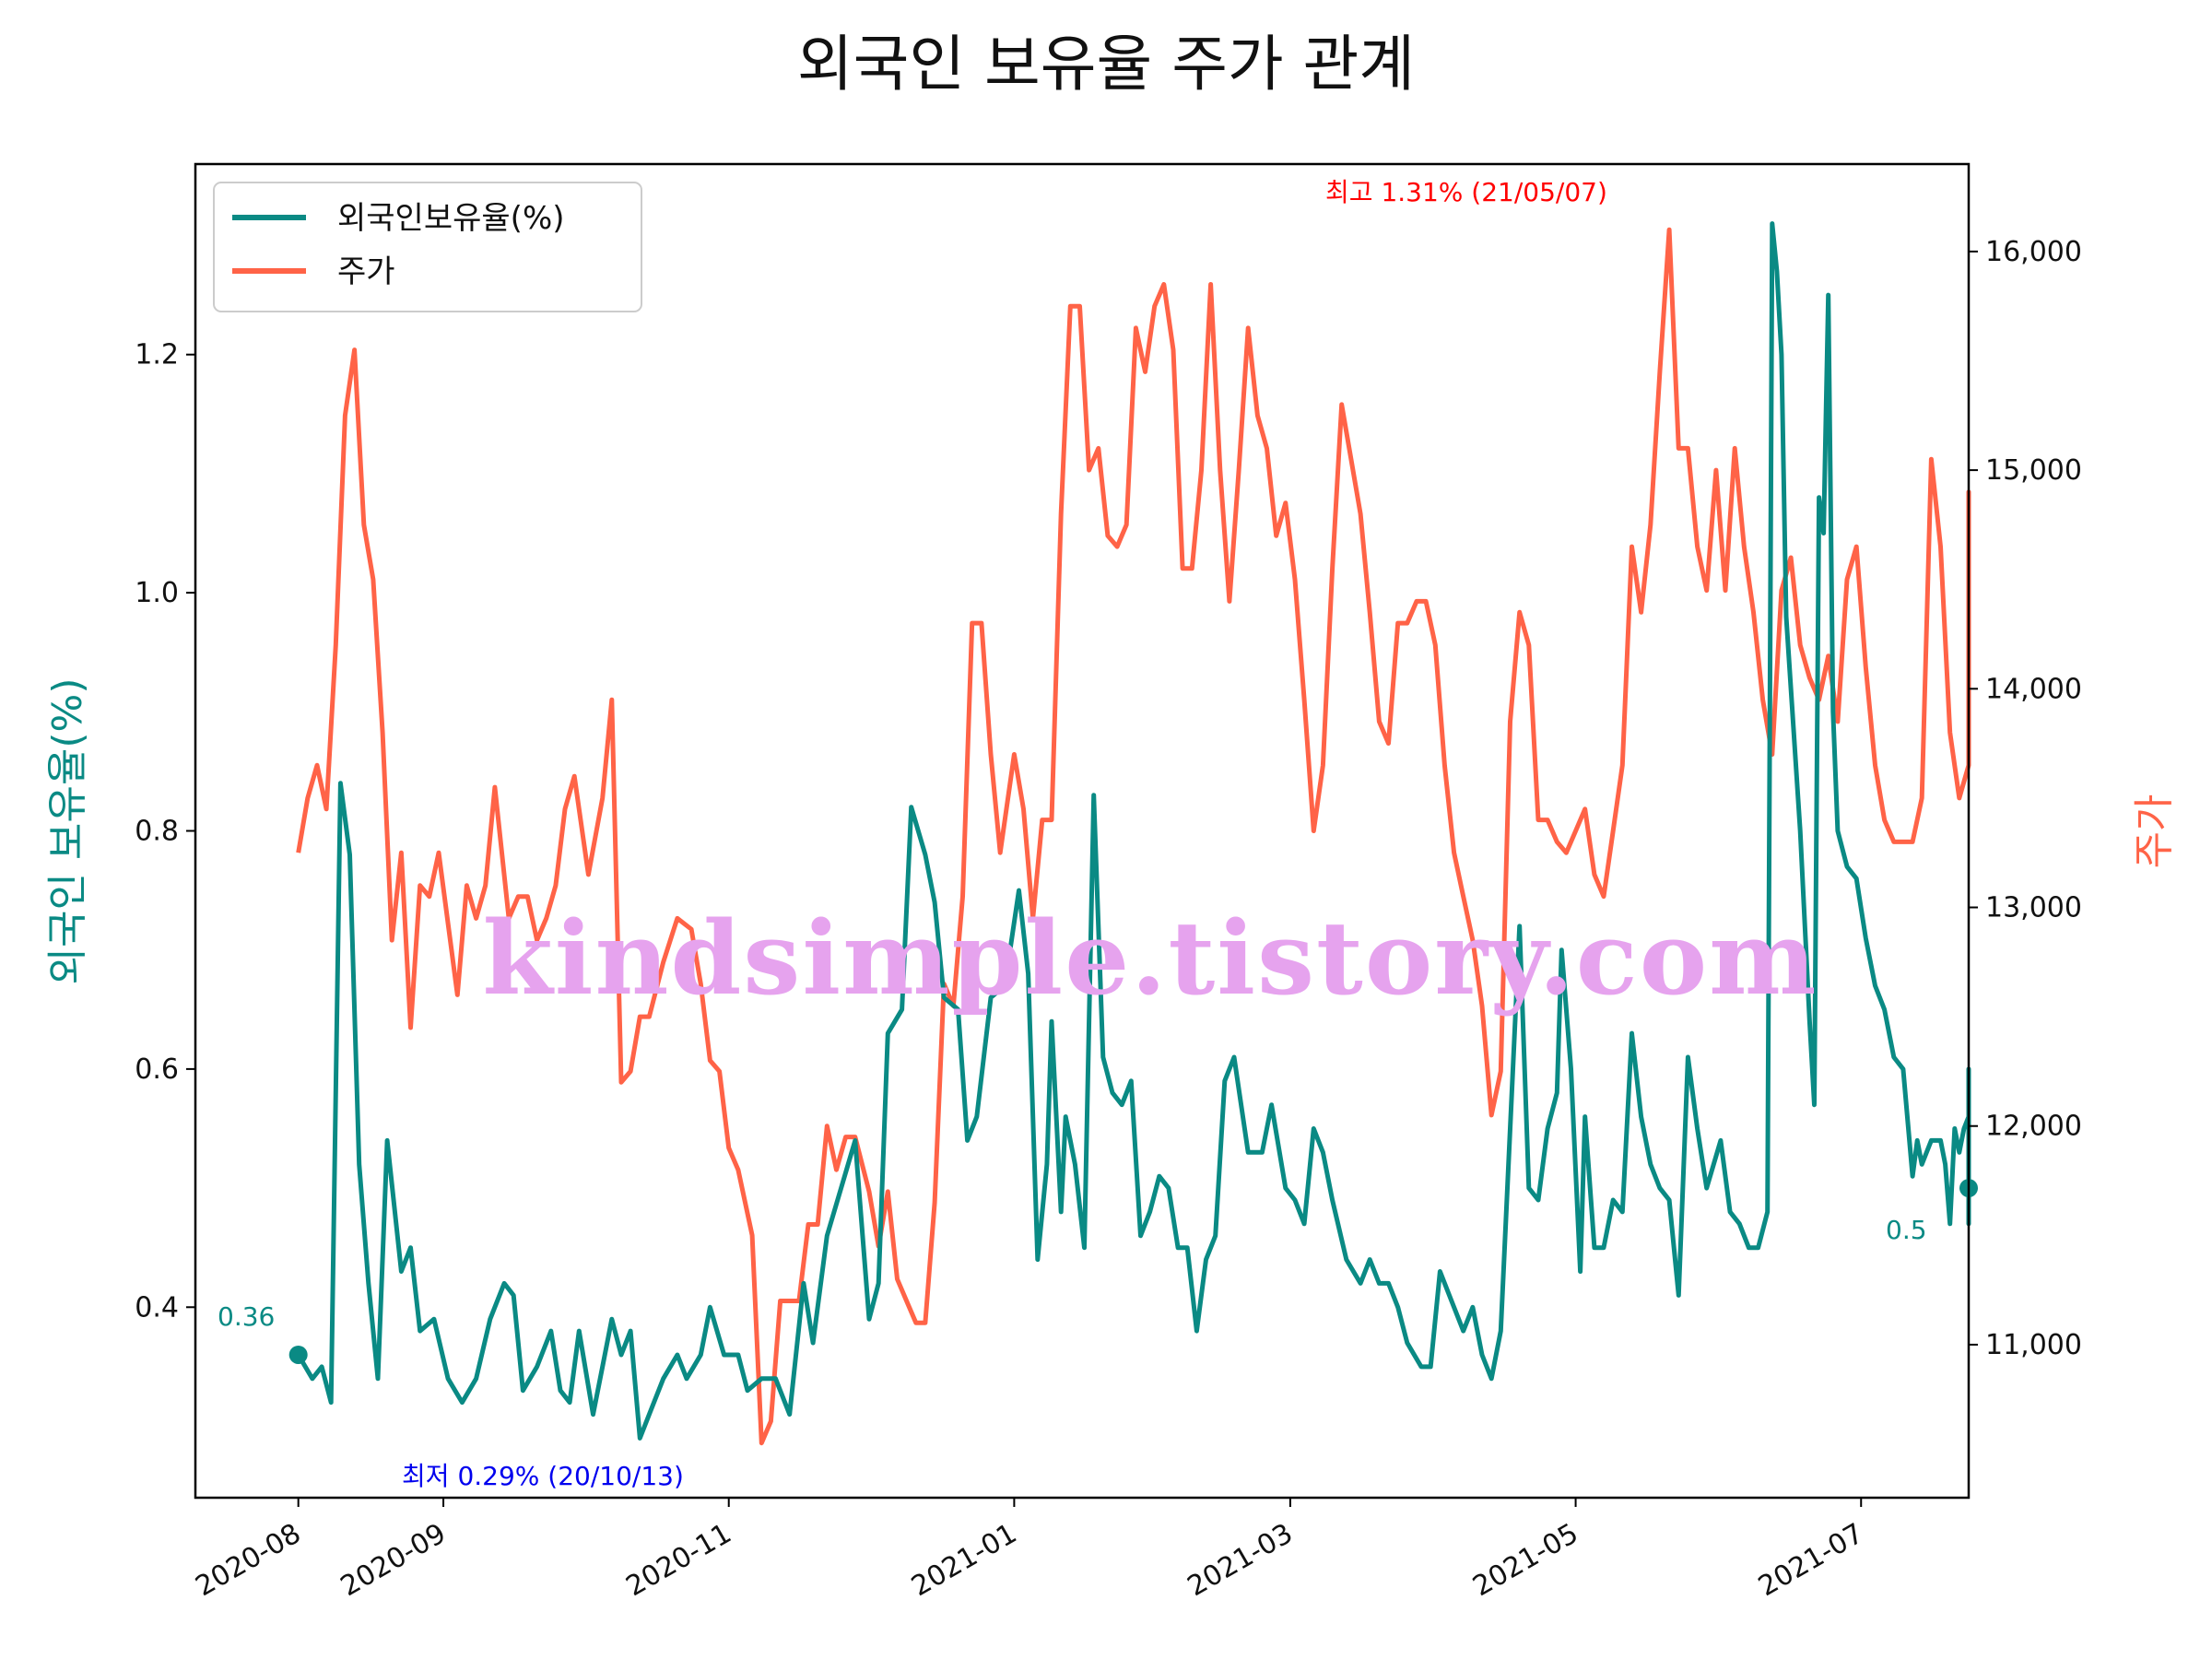 The height and width of the screenshot is (1659, 2212). Describe the element at coordinates (2154, 831) in the screenshot. I see `y-axis-right-label: 주가` at that location.